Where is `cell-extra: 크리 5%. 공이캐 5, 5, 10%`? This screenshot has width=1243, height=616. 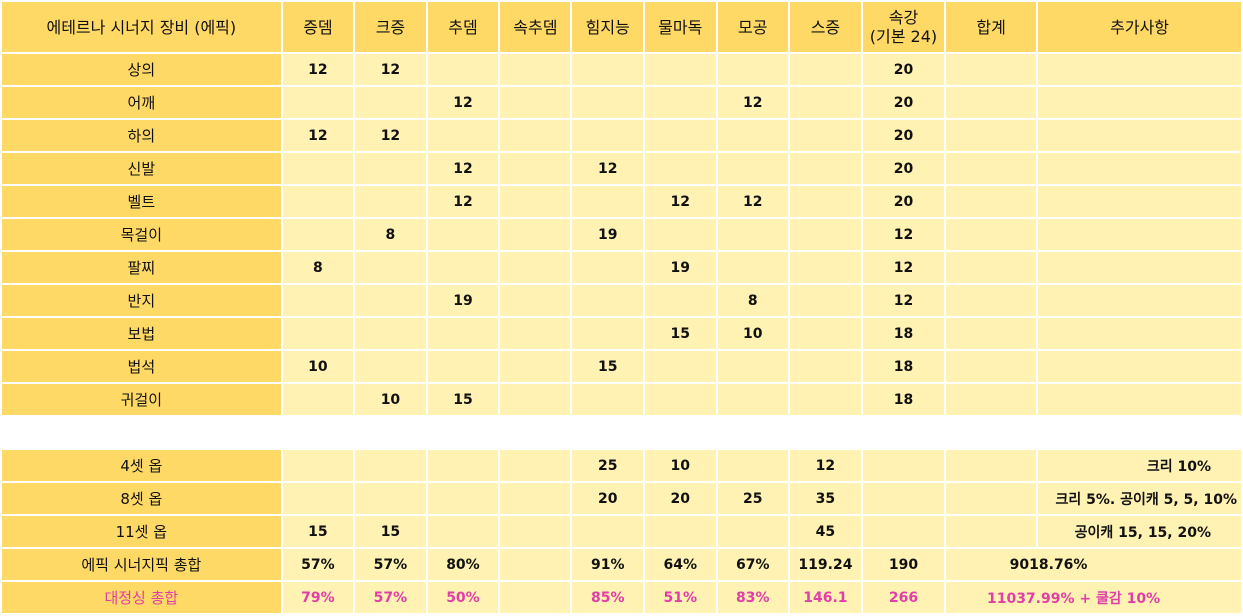
cell-extra: 크리 5%. 공이캐 5, 5, 10% is located at coordinates (1139, 498).